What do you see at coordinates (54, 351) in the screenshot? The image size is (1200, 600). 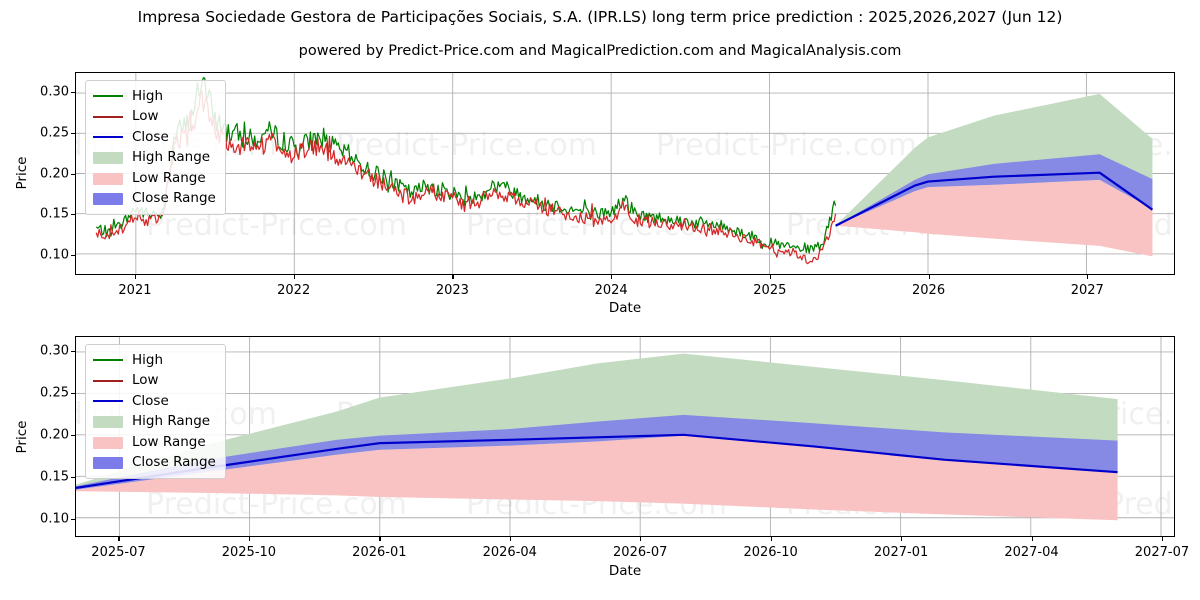 I see `forecast-y-tick-label: 0.30` at bounding box center [54, 351].